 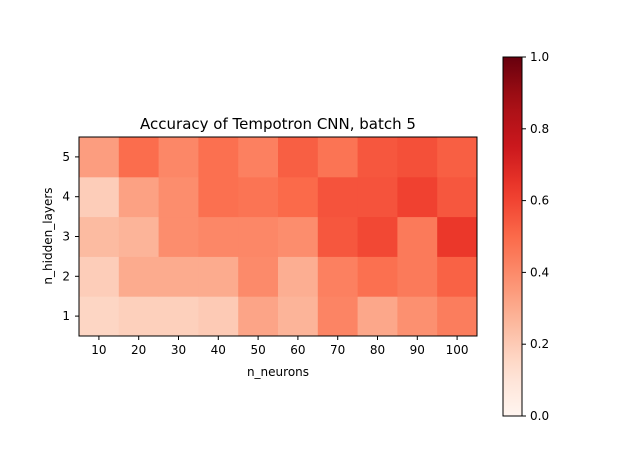 What do you see at coordinates (138, 350) in the screenshot?
I see `x-tick-label: 20` at bounding box center [138, 350].